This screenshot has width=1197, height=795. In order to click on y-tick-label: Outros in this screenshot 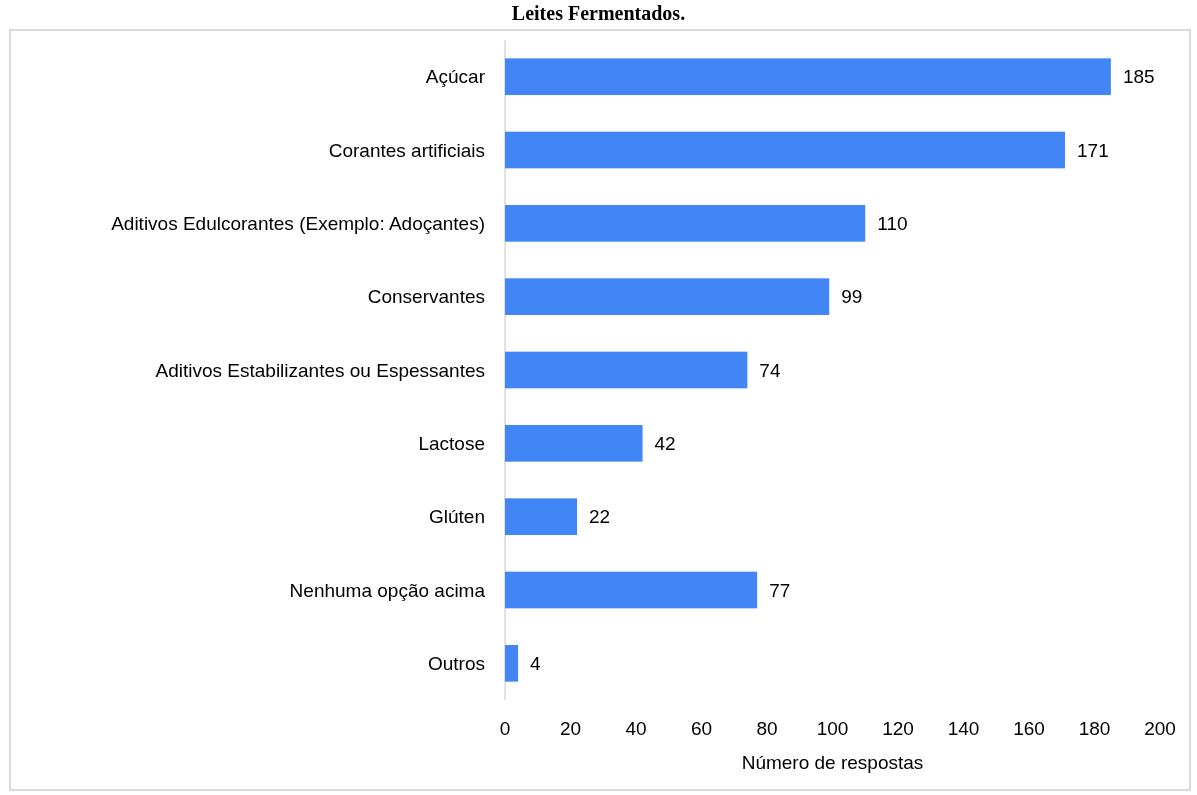, I will do `click(456, 663)`.